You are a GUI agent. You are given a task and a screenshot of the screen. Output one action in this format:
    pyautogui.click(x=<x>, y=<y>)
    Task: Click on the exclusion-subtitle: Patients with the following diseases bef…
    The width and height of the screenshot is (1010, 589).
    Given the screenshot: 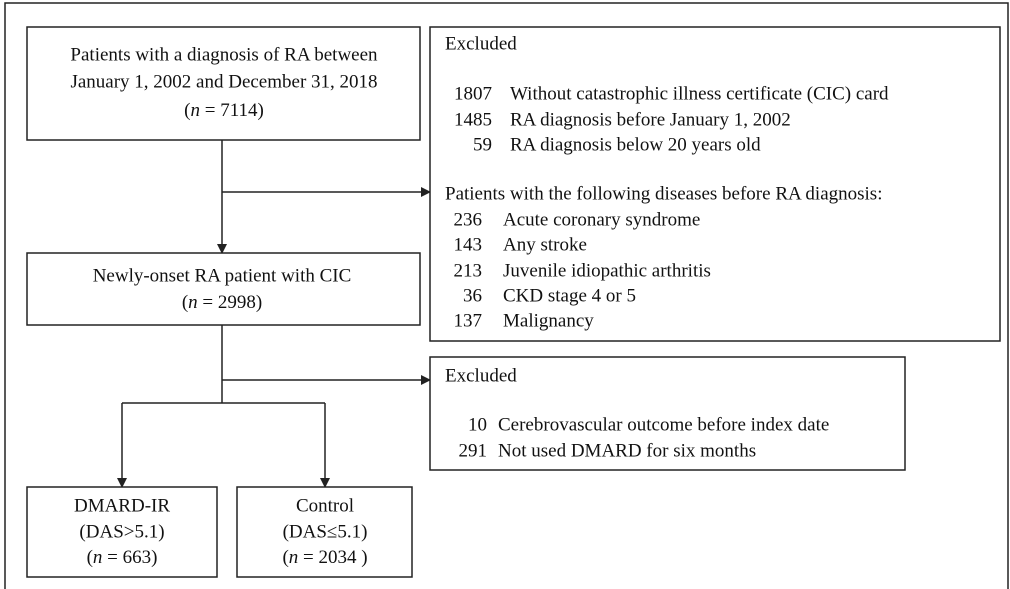 What is the action you would take?
    pyautogui.click(x=663, y=193)
    